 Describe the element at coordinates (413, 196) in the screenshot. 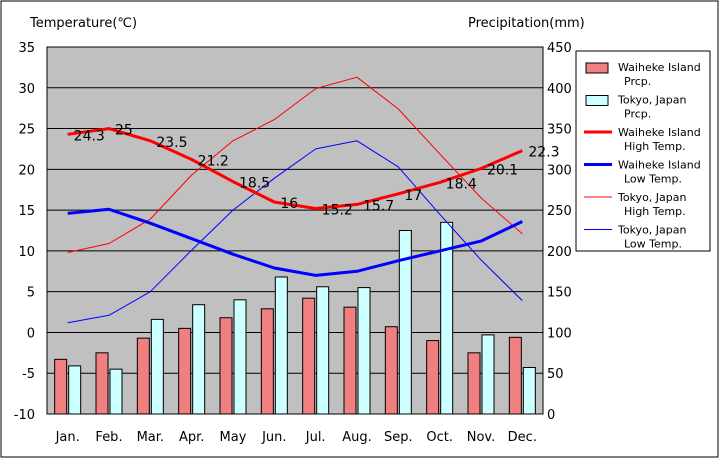

I see `data-label: 17` at that location.